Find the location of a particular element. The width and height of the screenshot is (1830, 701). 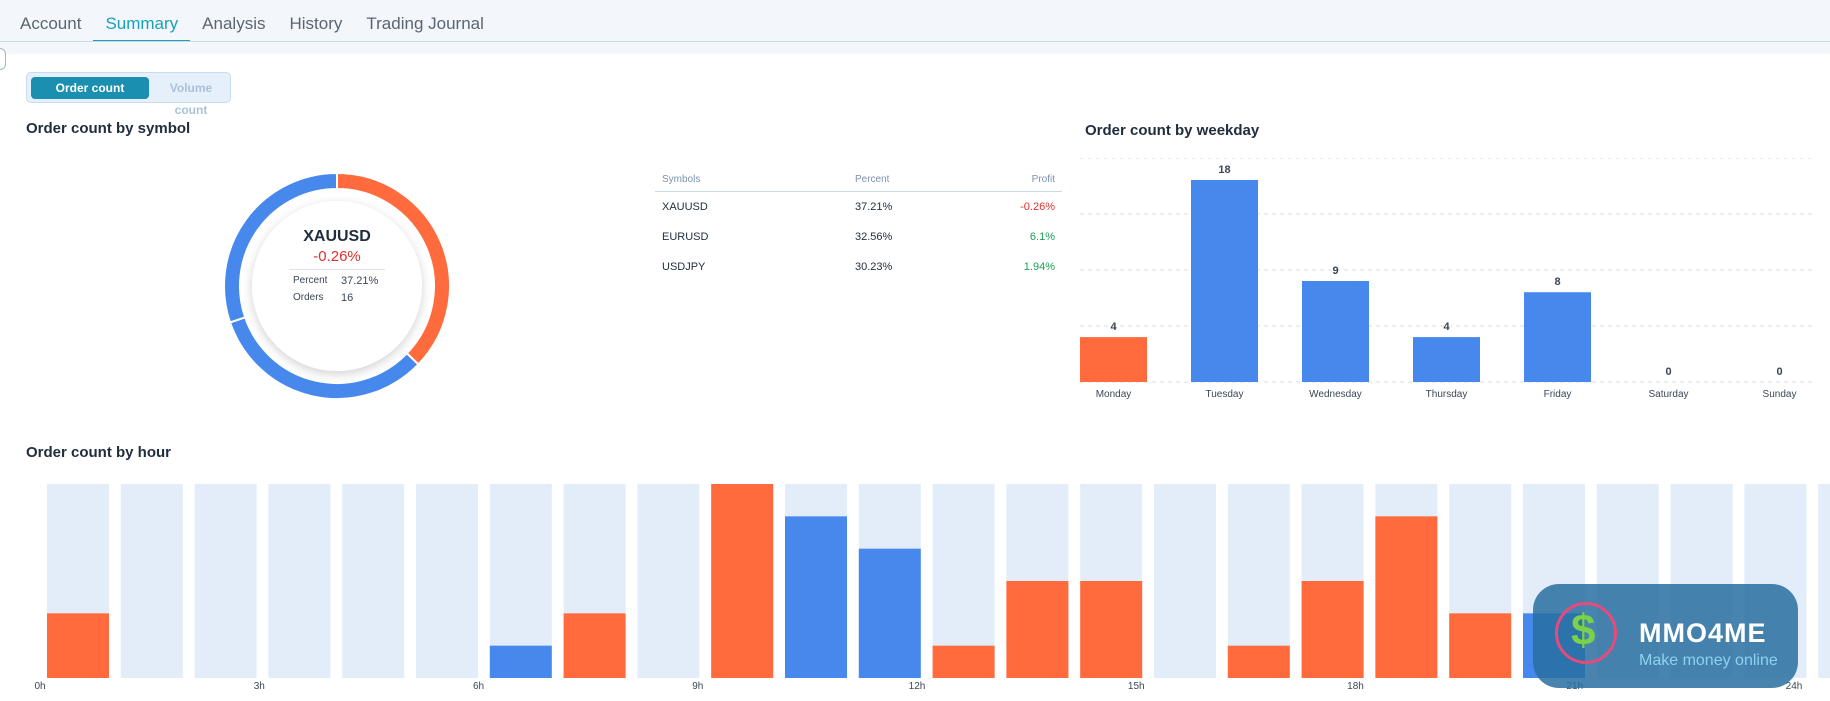

row-symbol: USDJPY is located at coordinates (684, 267).